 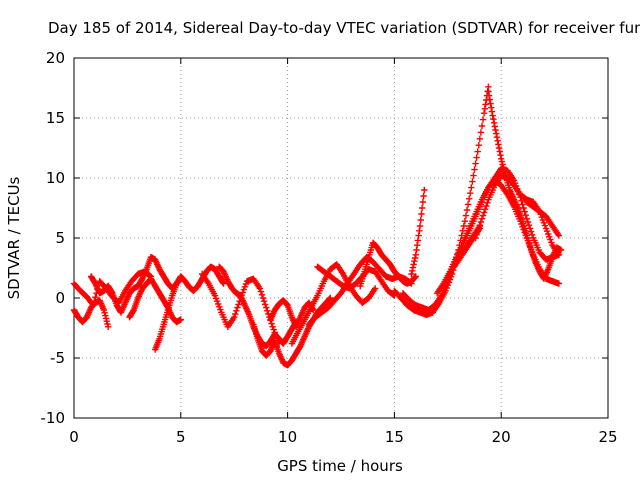 I want to click on y-tick-label: 20, so click(x=55, y=58).